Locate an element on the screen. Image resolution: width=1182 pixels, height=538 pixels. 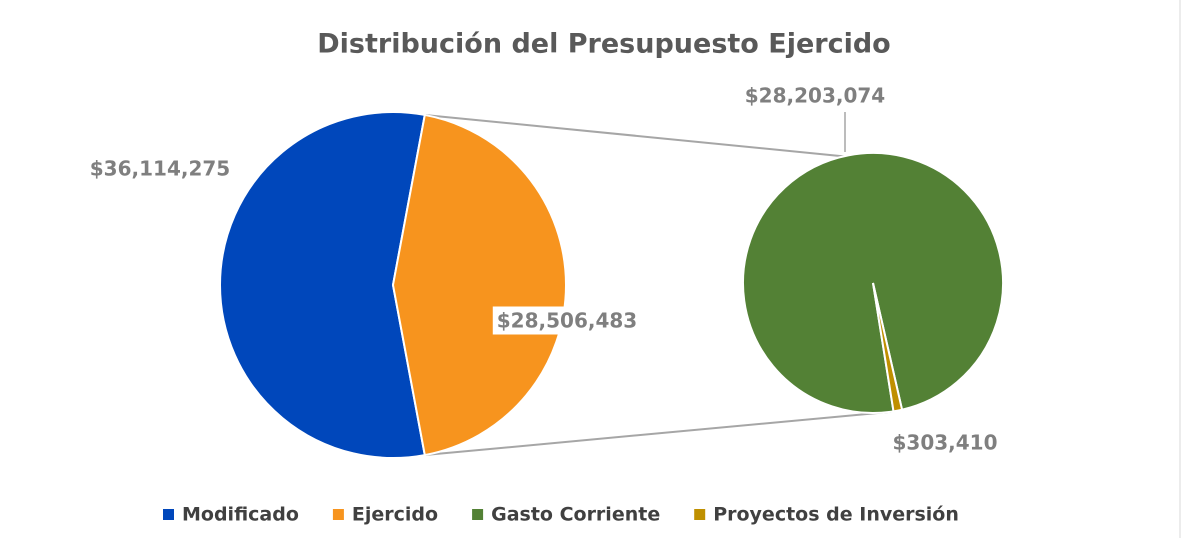
chart-title: Distribución del Presupuesto Ejercido is located at coordinates (603, 44).